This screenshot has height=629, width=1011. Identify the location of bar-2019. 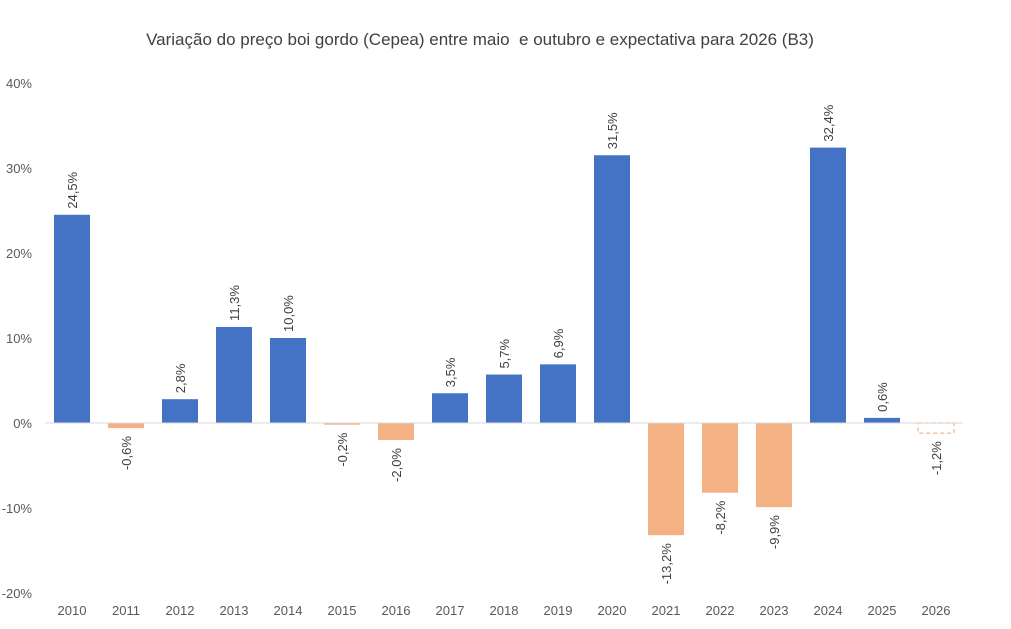
(558, 393).